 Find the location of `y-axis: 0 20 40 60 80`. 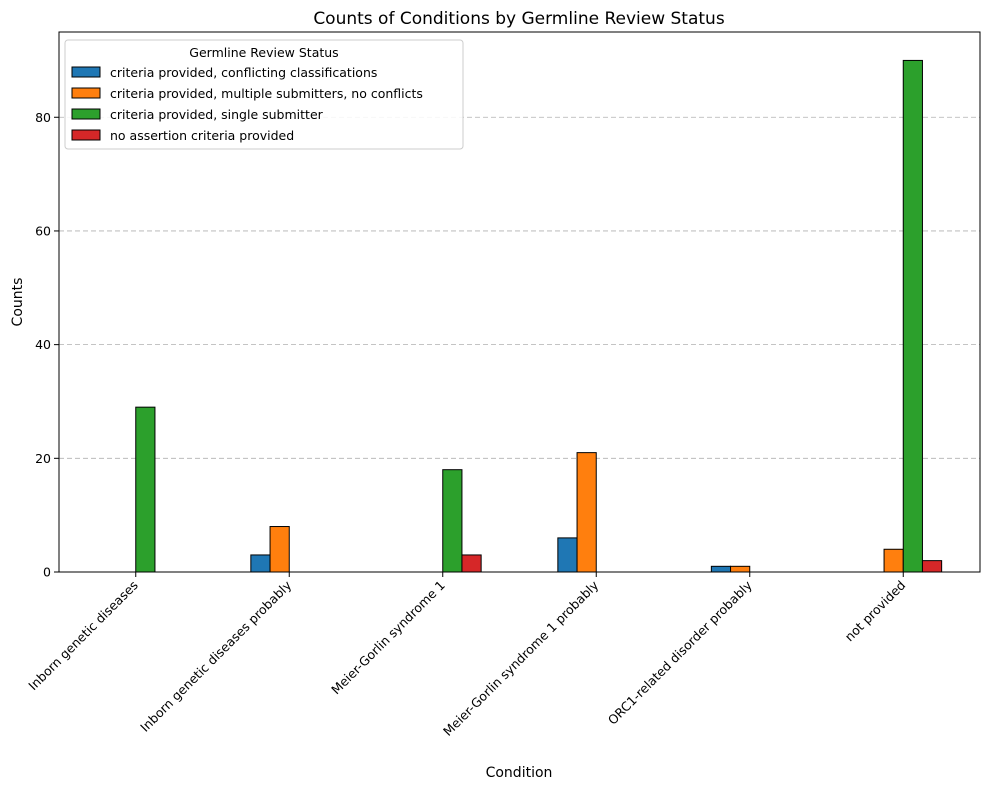

y-axis: 0 20 40 60 80 is located at coordinates (47, 345).